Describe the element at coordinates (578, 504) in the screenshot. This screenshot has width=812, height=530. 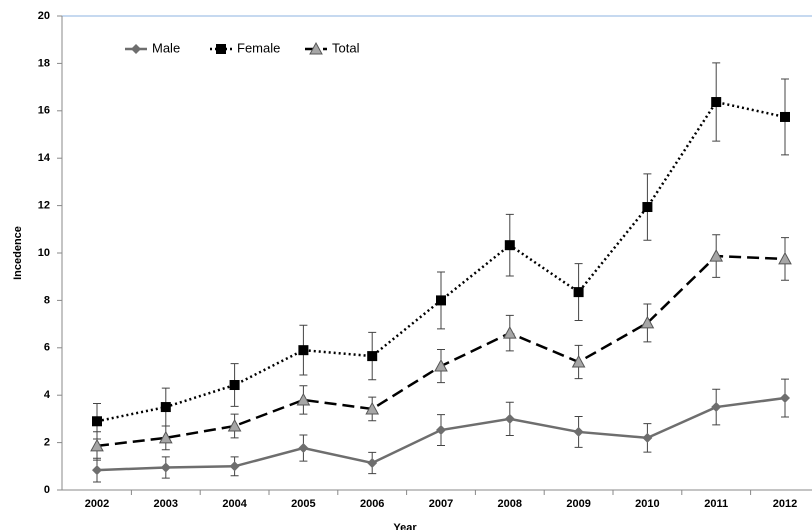
I see `x-tick-label: 2009` at that location.